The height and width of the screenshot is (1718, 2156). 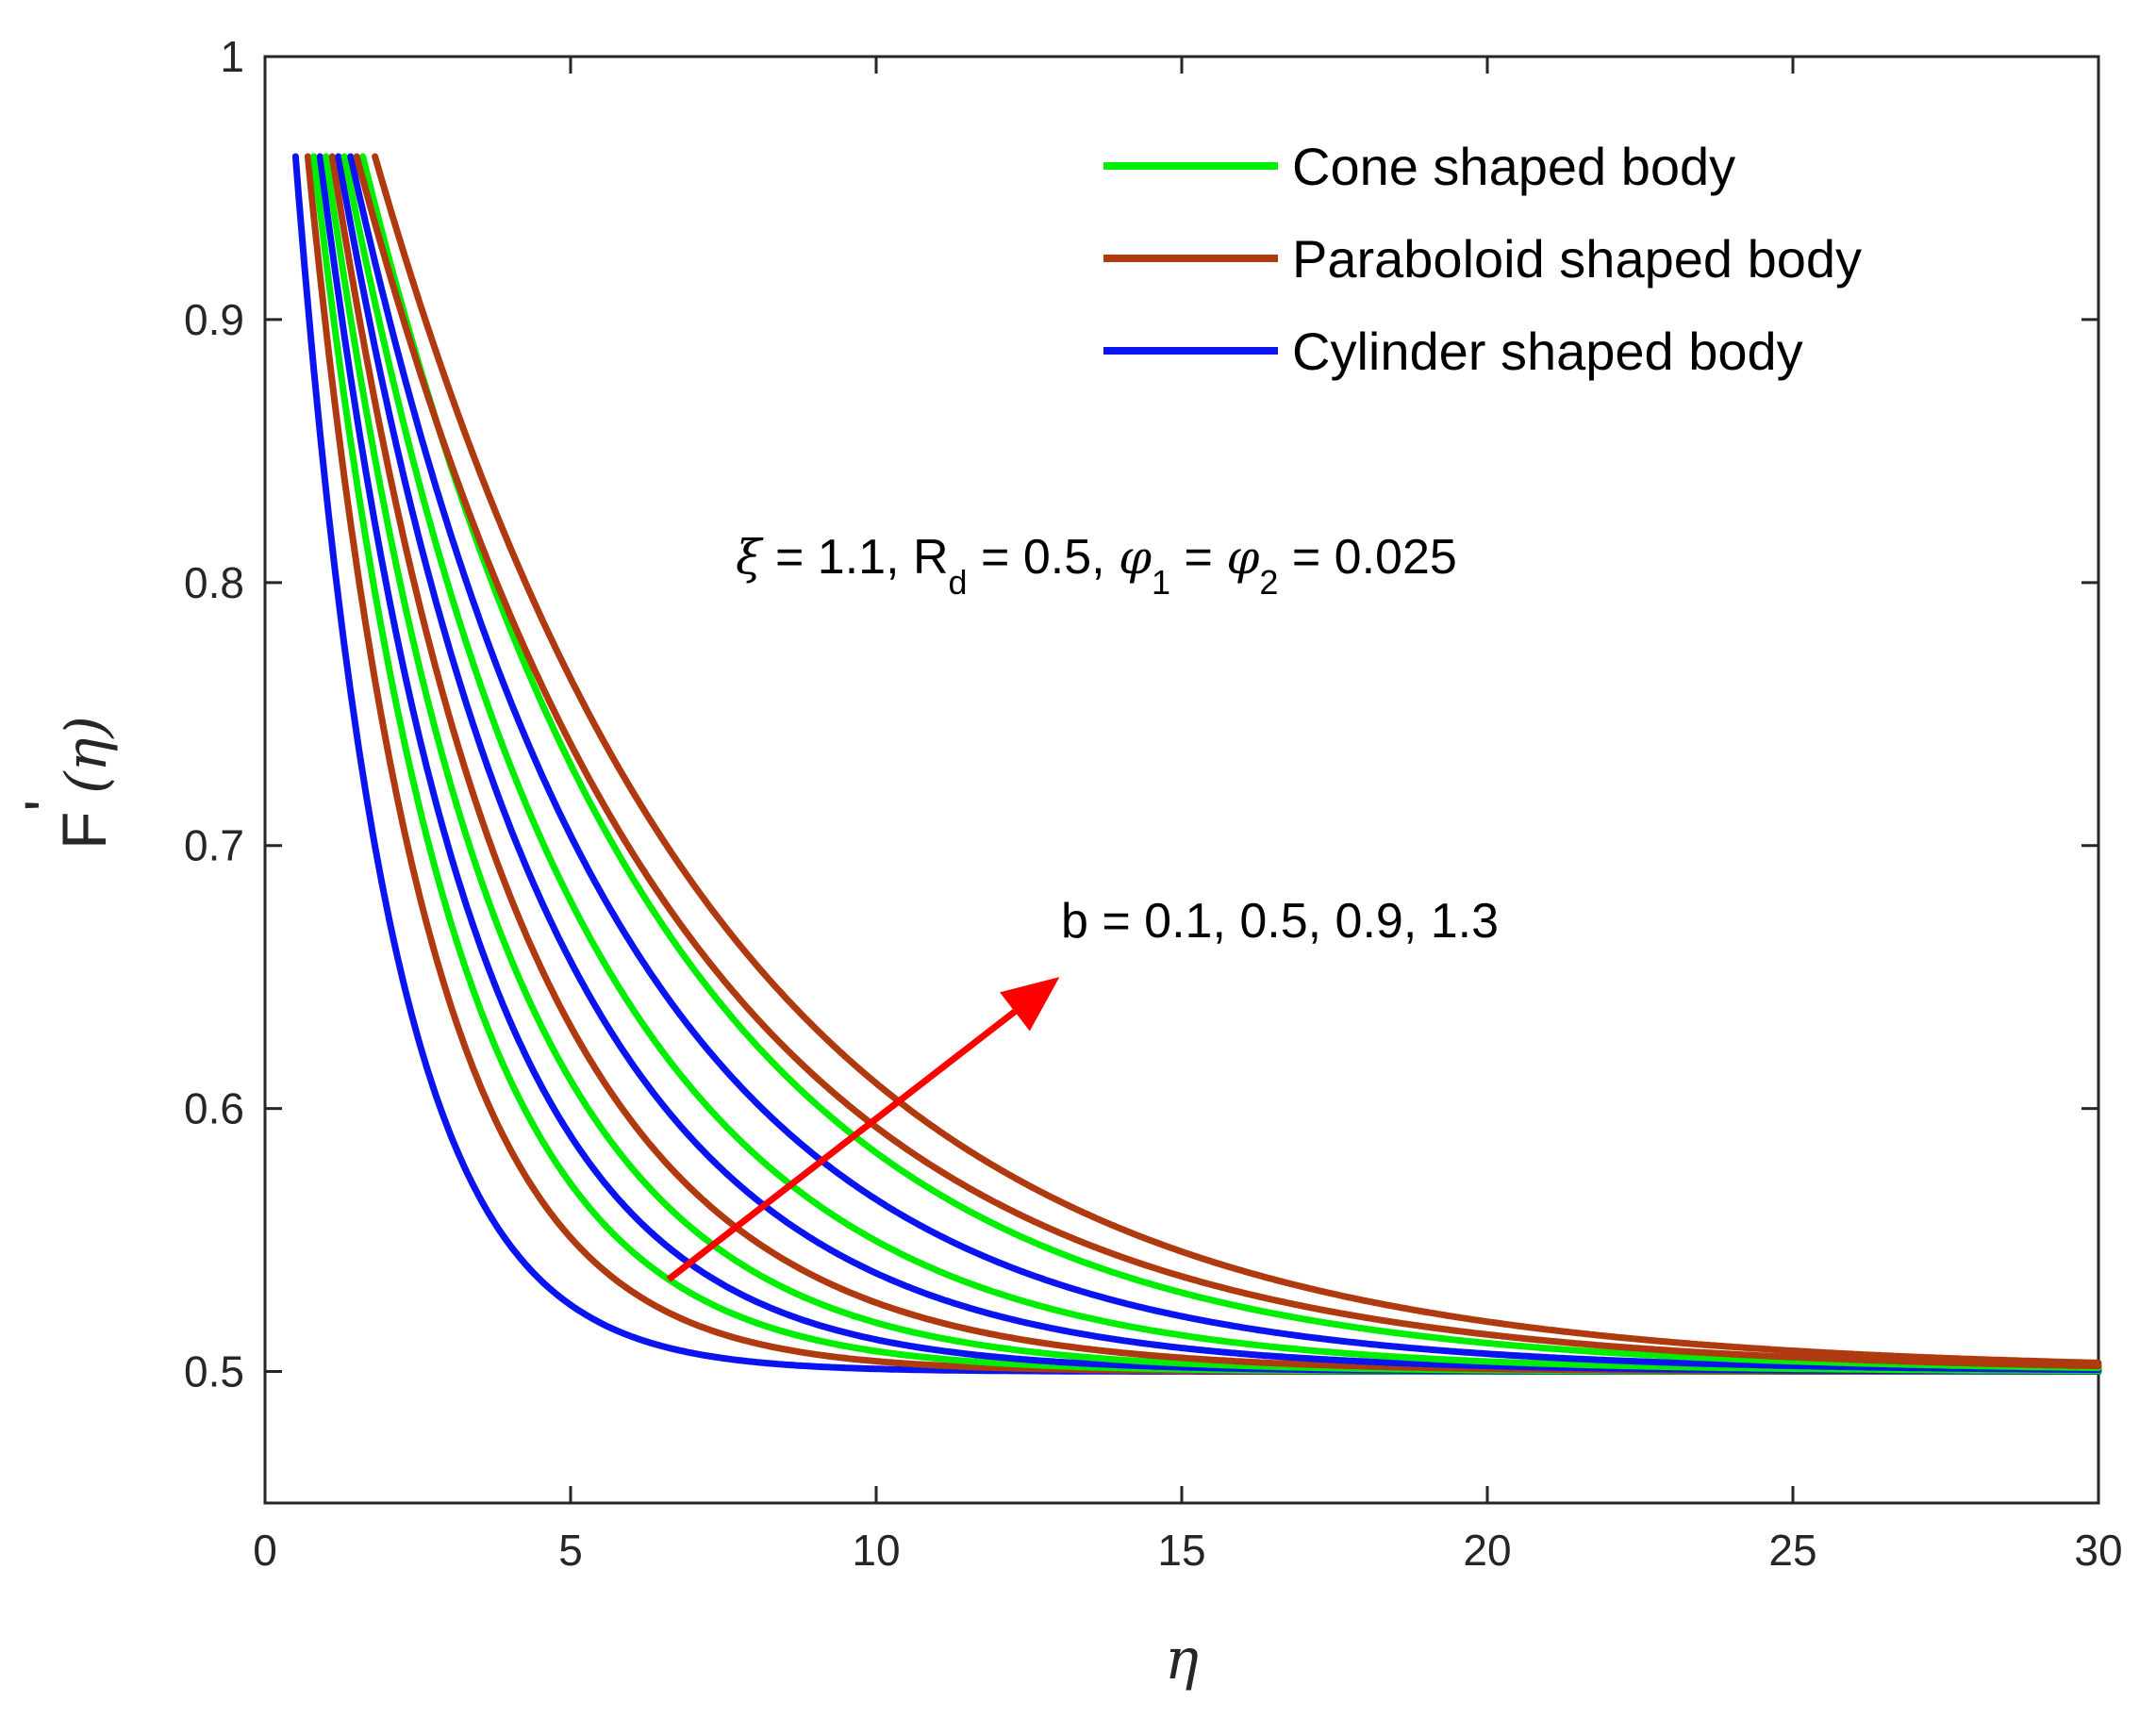 What do you see at coordinates (1548, 351) in the screenshot?
I see `legend-label-cylinder: Cylinder shaped body` at bounding box center [1548, 351].